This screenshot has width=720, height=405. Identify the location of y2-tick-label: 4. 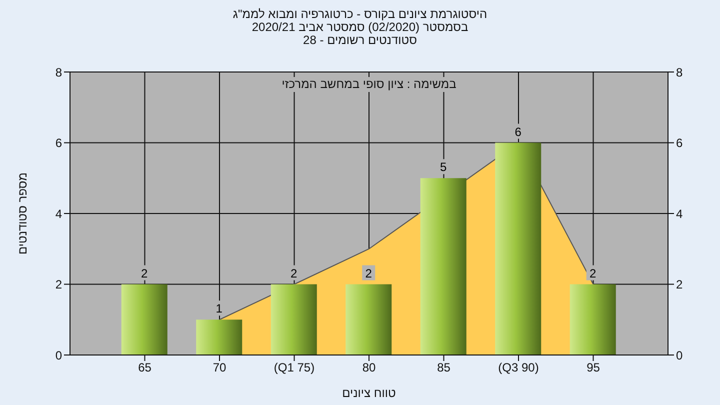
(679, 213).